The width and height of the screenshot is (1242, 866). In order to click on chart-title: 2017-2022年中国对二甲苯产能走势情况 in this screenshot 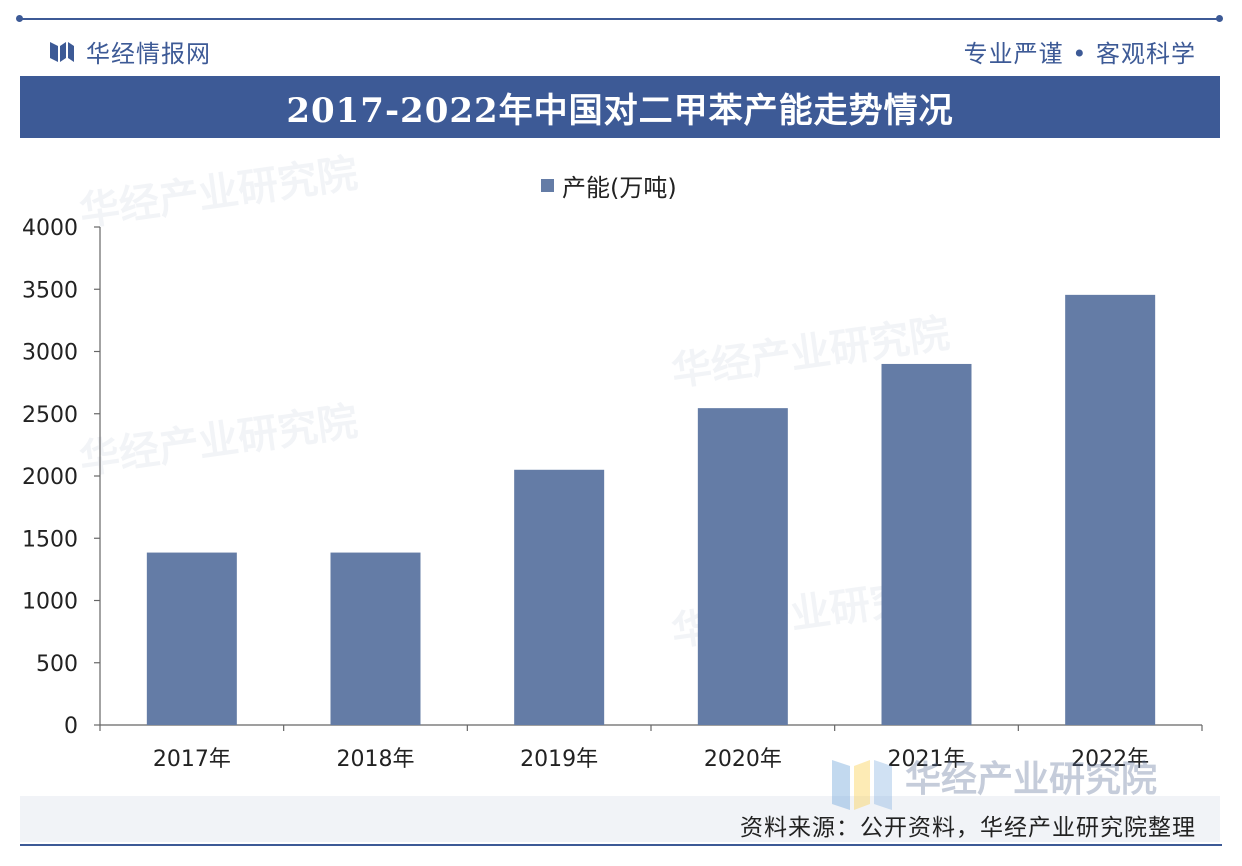, I will do `click(620, 110)`.